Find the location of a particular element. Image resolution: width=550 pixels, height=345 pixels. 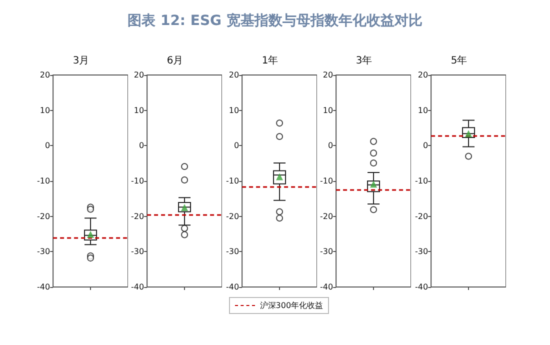

text: 图表 12: ESG 宽基指数与母指数年化收益对比 is located at coordinates (275, 21).